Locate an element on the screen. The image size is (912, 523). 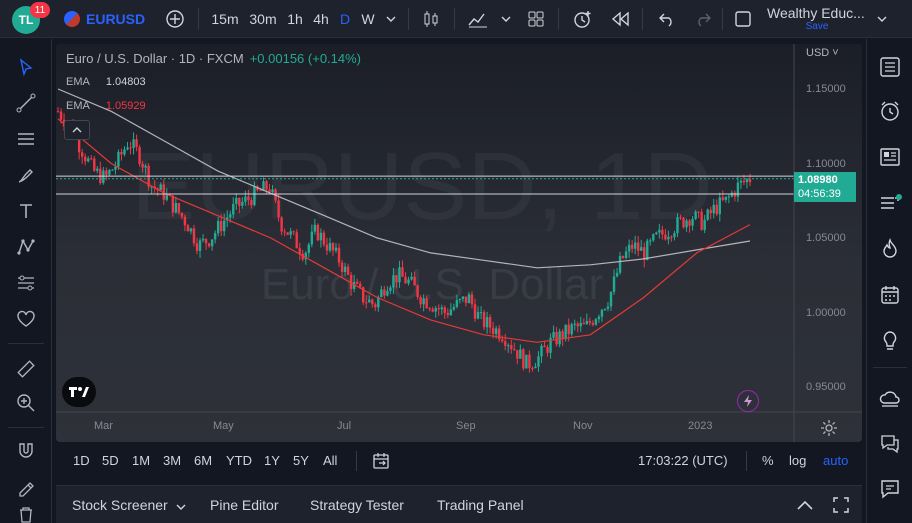
auto-scale-toggle: auto is located at coordinates (836, 460).